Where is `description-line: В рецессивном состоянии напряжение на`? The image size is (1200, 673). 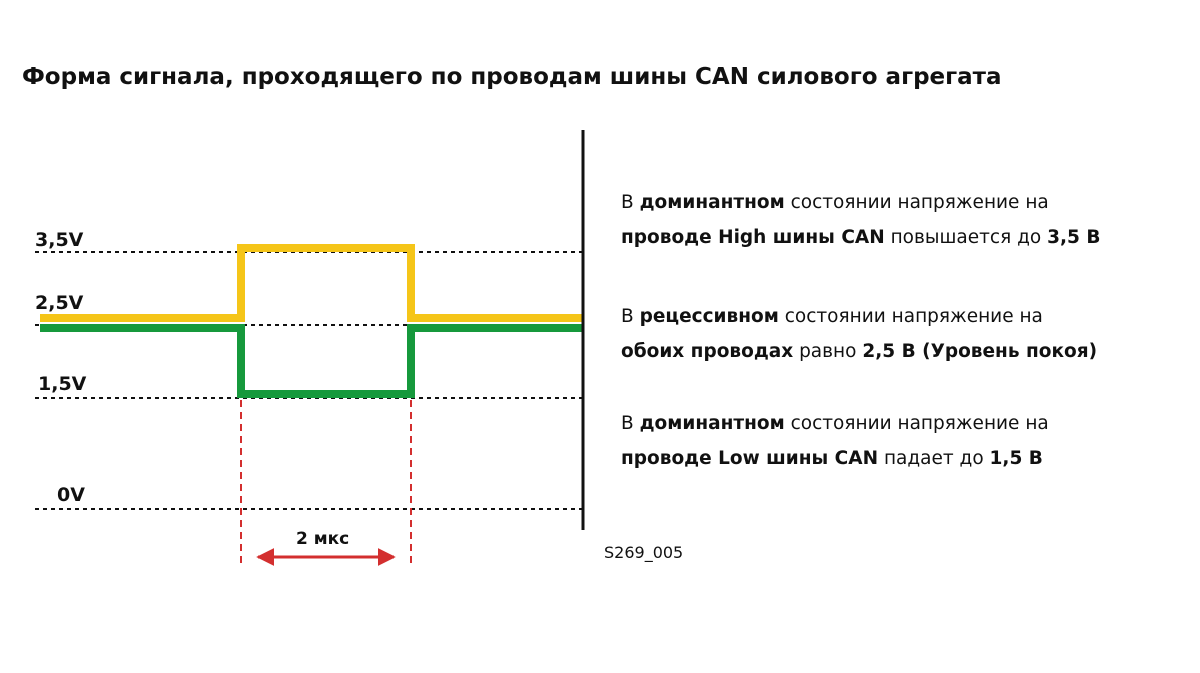
description-line: В рецессивном состоянии напряжение на is located at coordinates (832, 316).